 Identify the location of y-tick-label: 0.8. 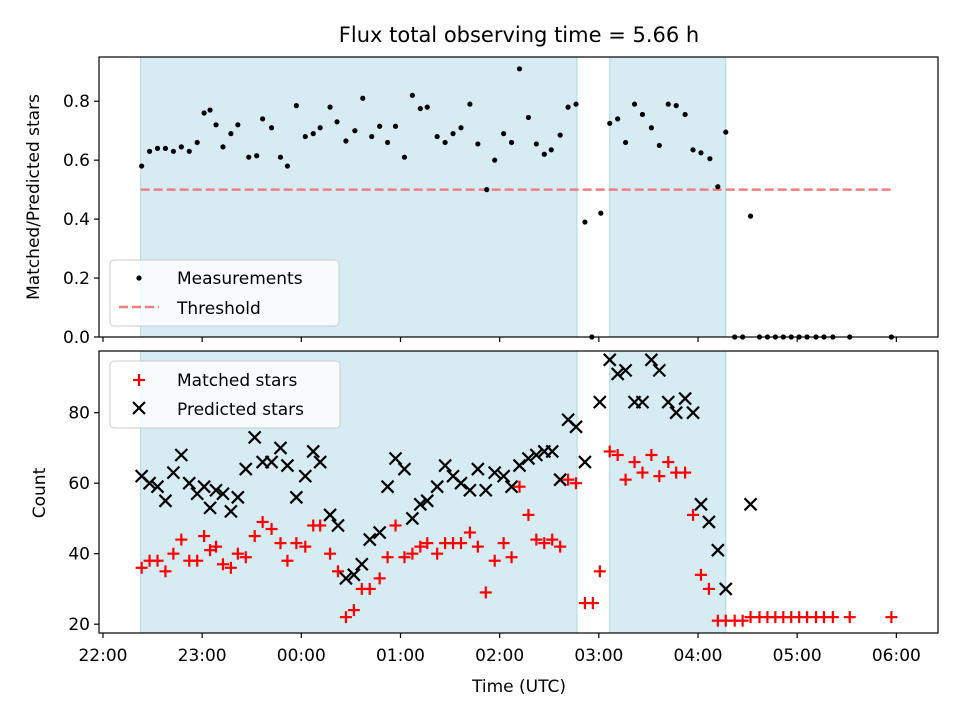
(76, 102).